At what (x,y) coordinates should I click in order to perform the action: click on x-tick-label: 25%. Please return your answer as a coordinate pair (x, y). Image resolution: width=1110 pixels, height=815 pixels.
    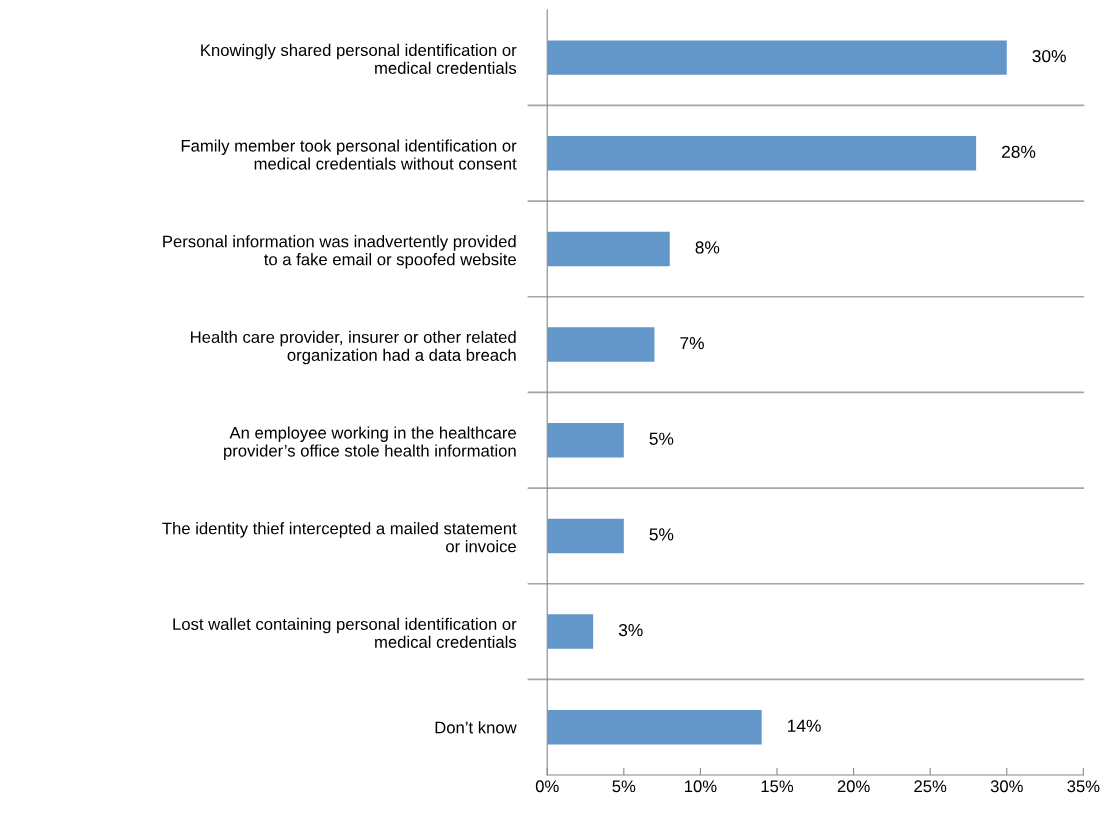
    Looking at the image, I should click on (930, 786).